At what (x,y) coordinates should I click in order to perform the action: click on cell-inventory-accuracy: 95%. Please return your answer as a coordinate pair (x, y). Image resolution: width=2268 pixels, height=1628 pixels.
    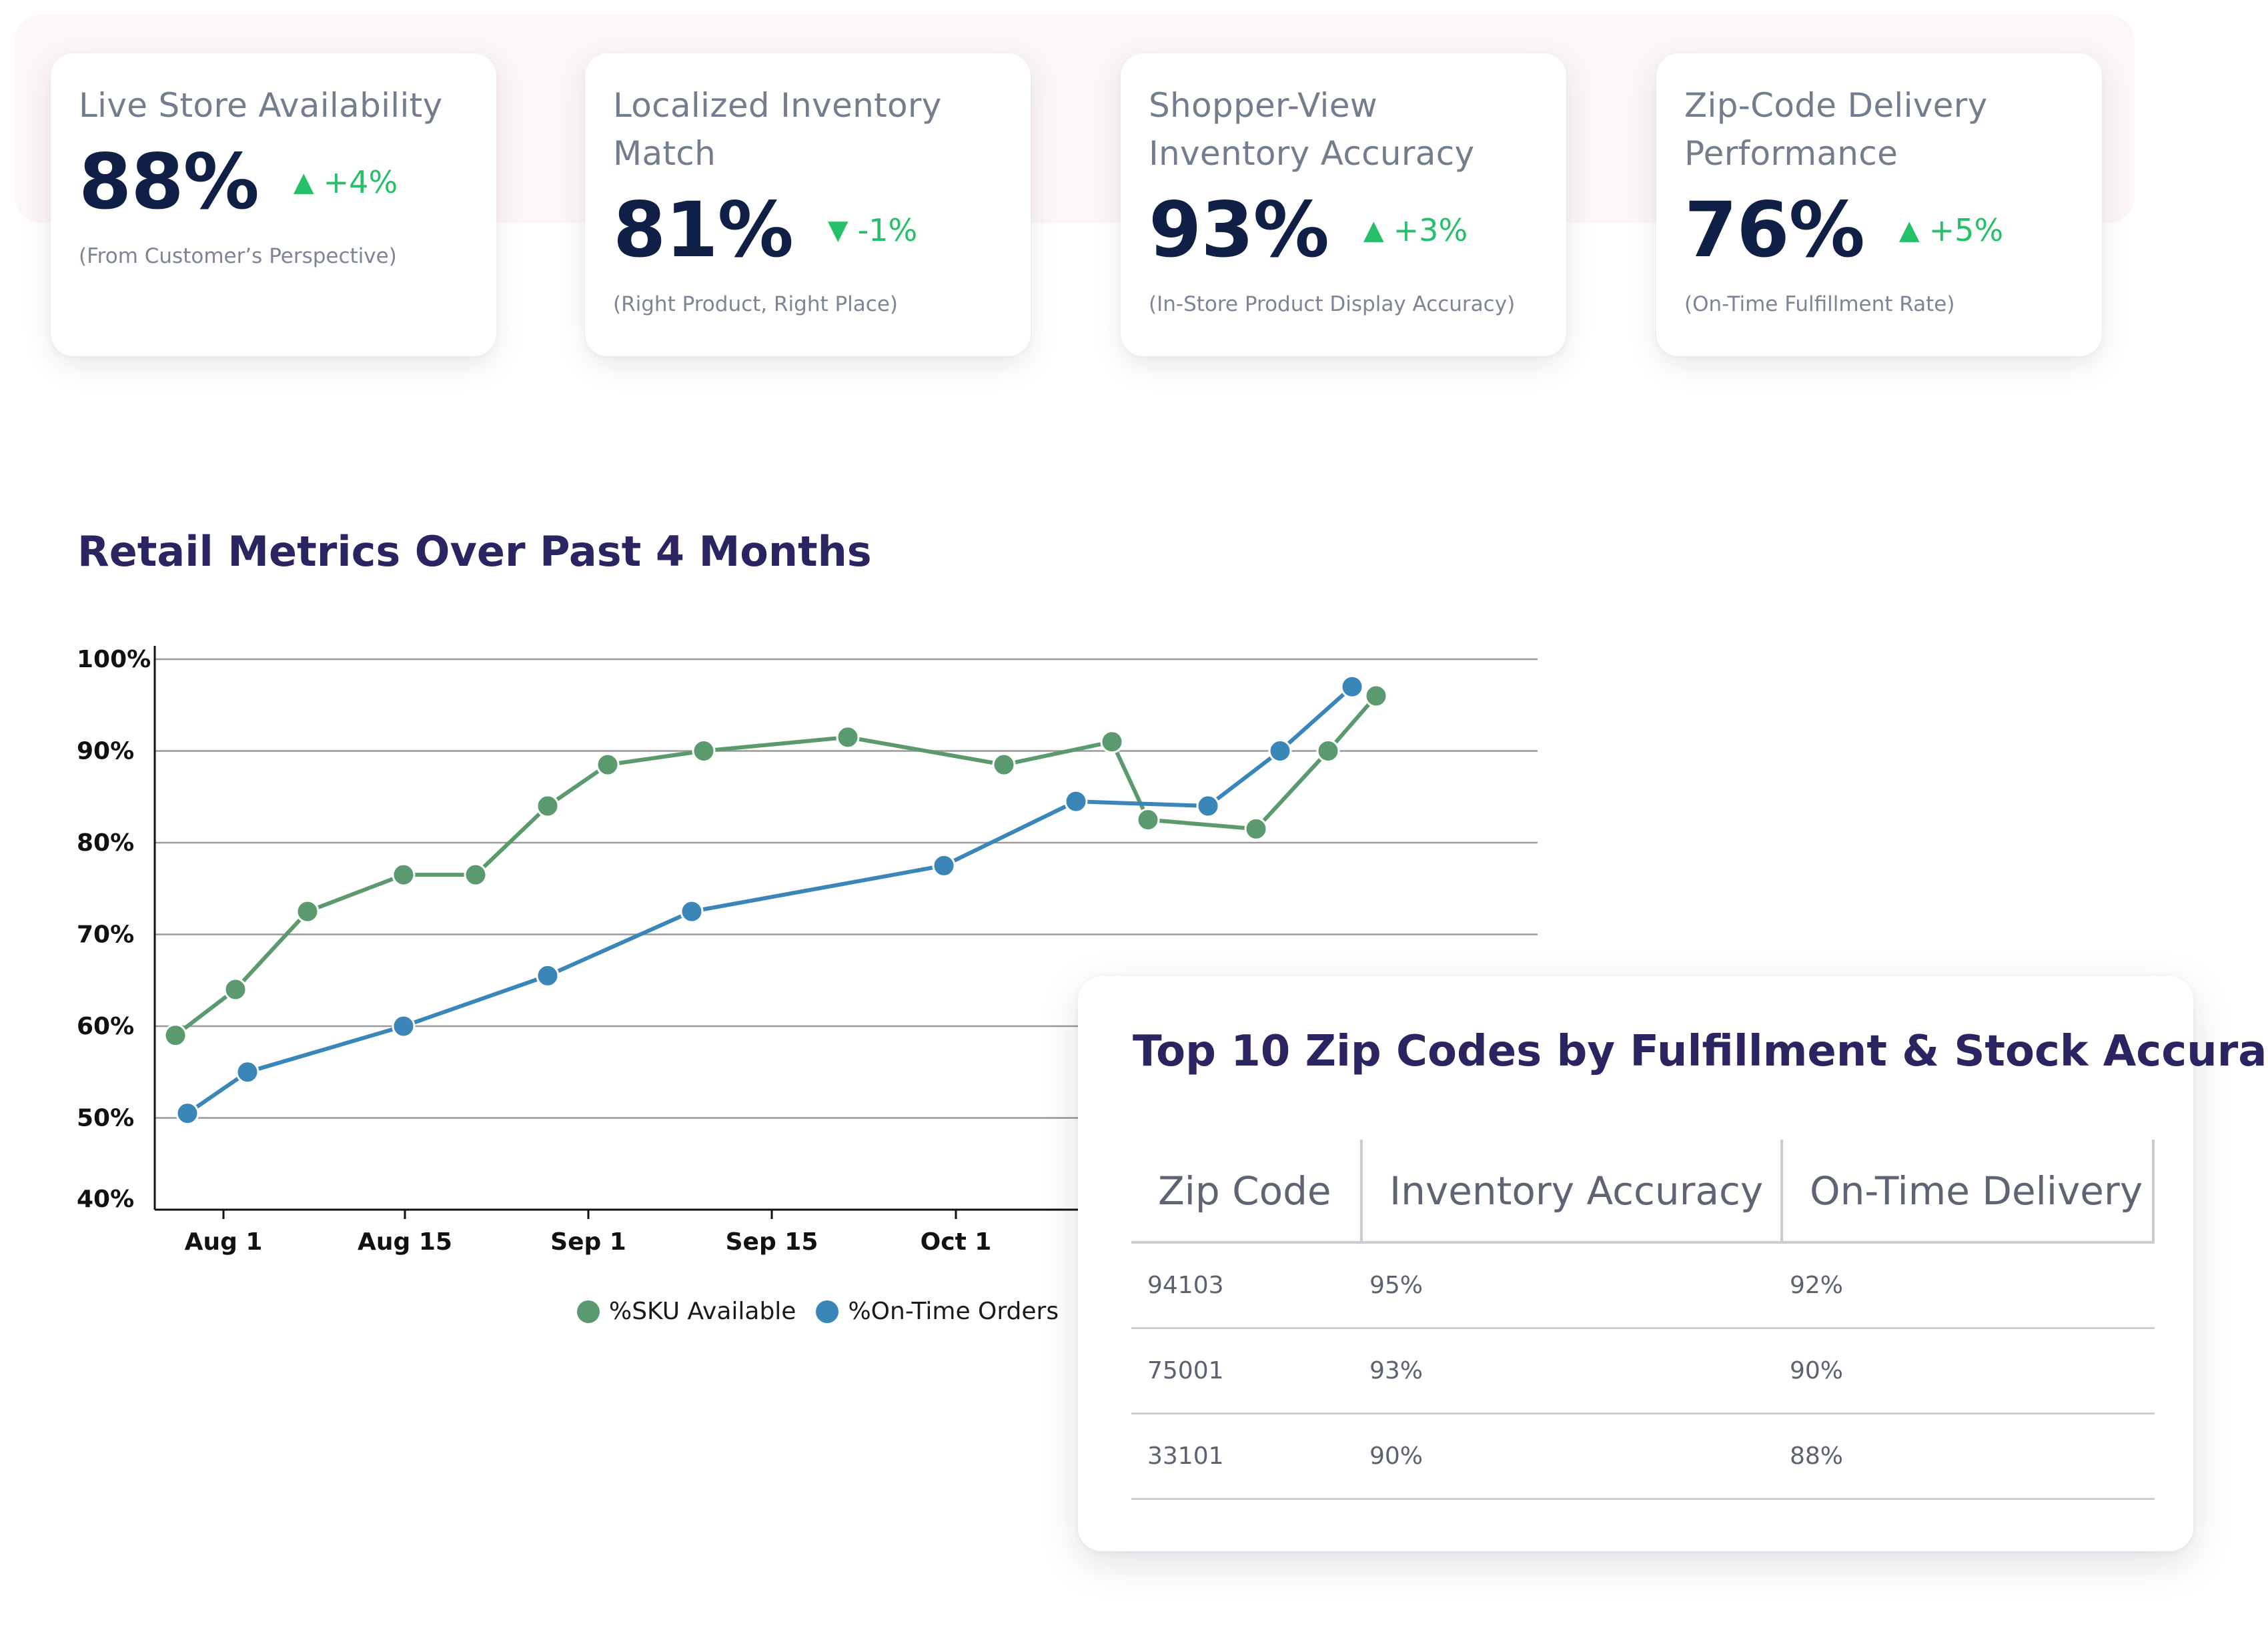
    Looking at the image, I should click on (1397, 1285).